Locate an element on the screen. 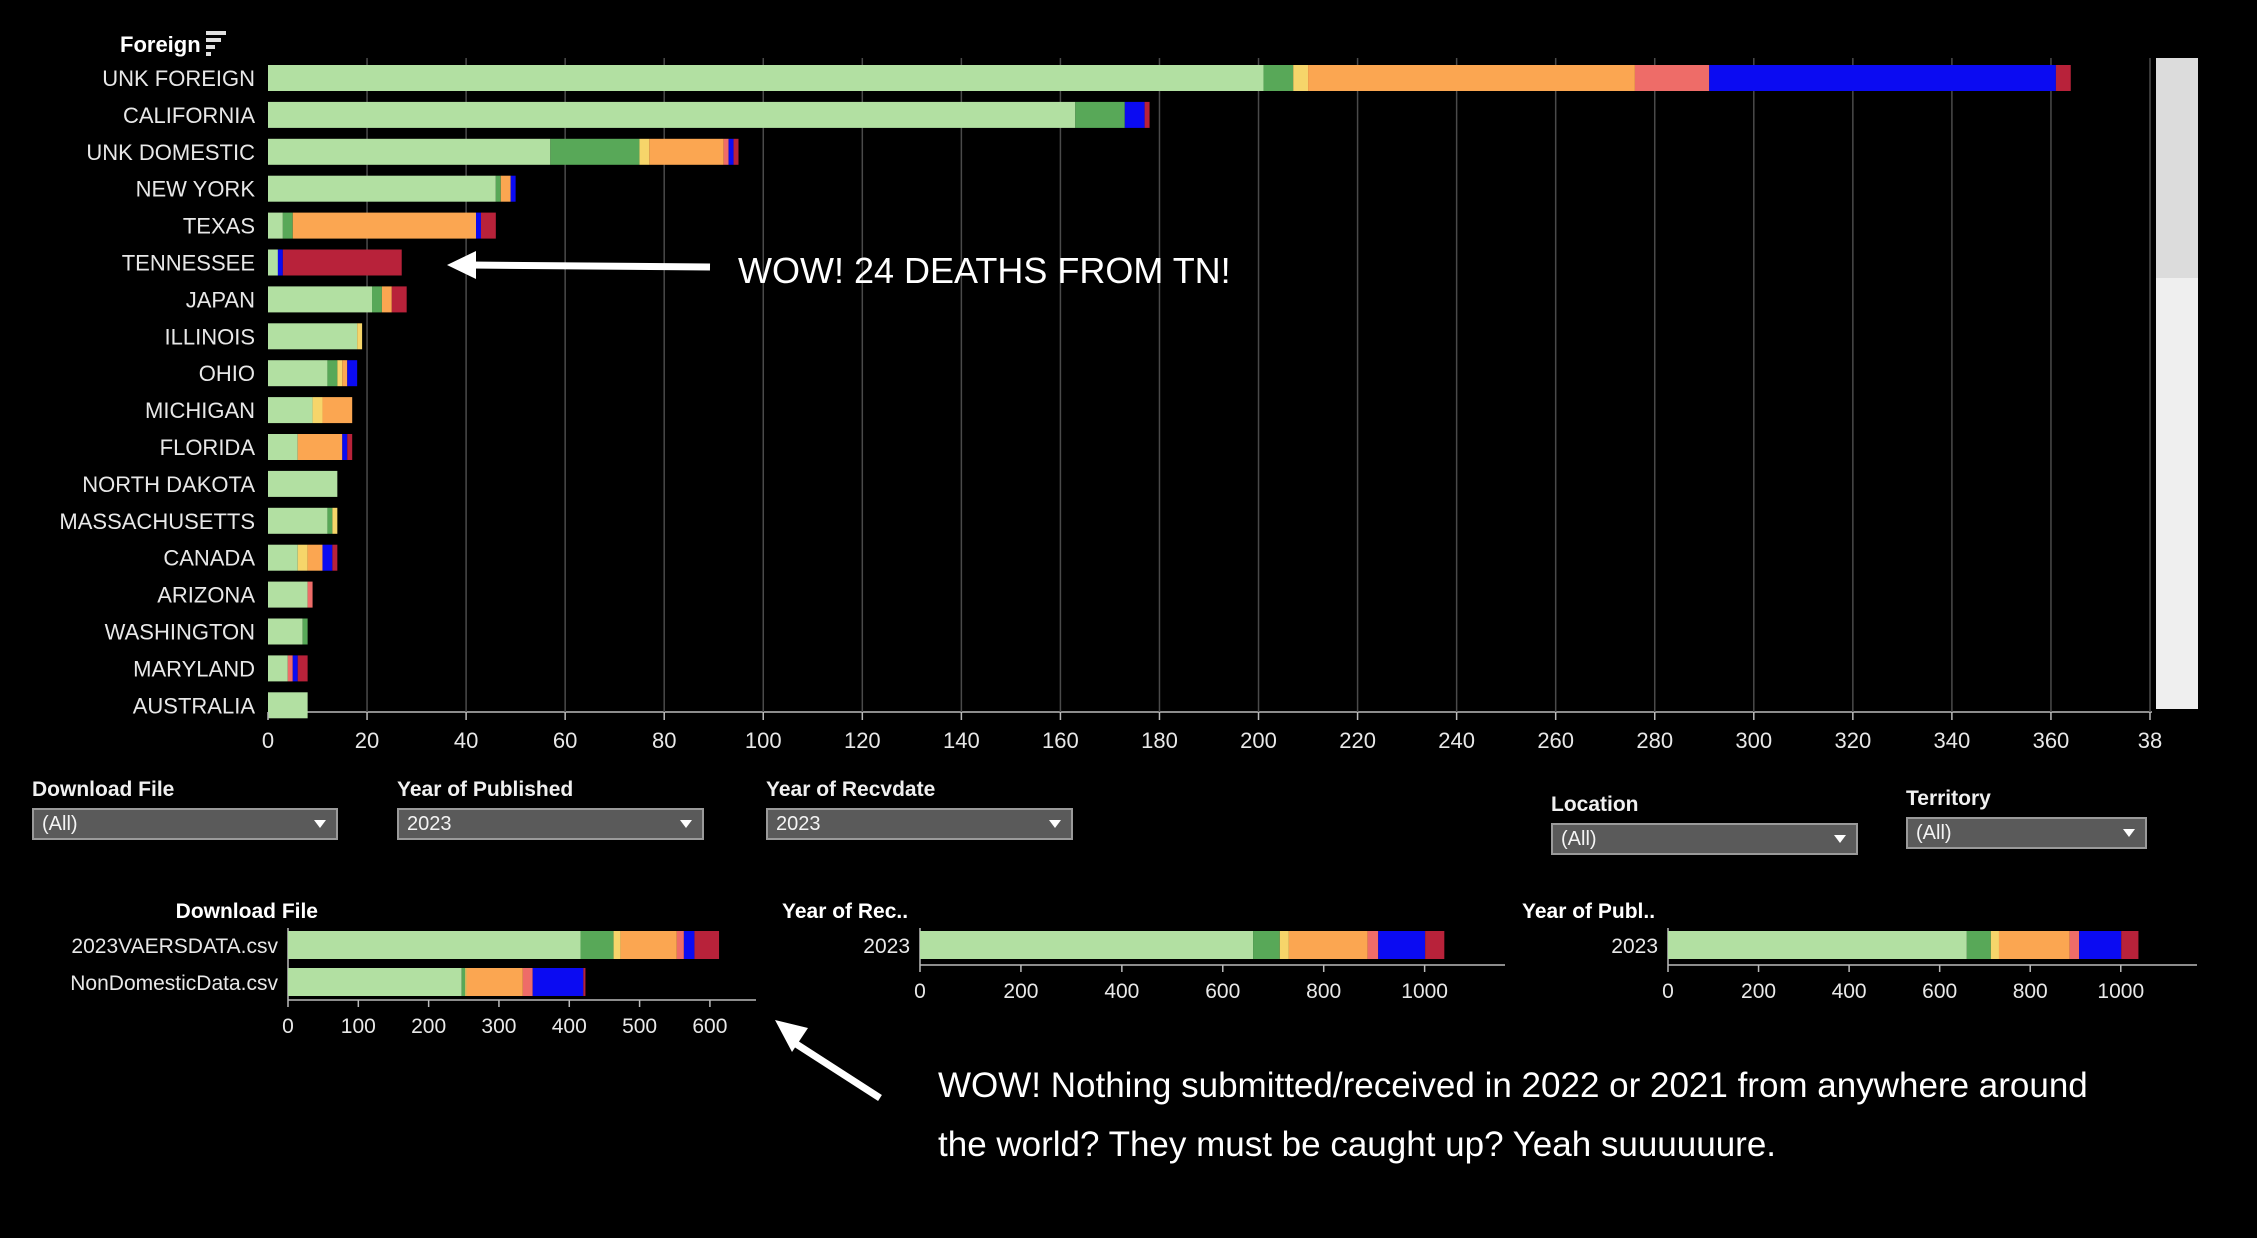 This screenshot has width=2257, height=1238. scrollbar-thumb is located at coordinates (2177, 168).